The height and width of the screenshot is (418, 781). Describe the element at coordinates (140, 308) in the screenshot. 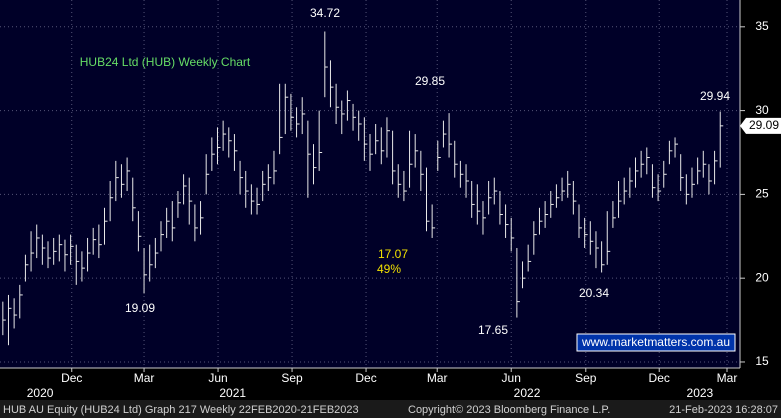

I see `low-label: 19.09` at that location.